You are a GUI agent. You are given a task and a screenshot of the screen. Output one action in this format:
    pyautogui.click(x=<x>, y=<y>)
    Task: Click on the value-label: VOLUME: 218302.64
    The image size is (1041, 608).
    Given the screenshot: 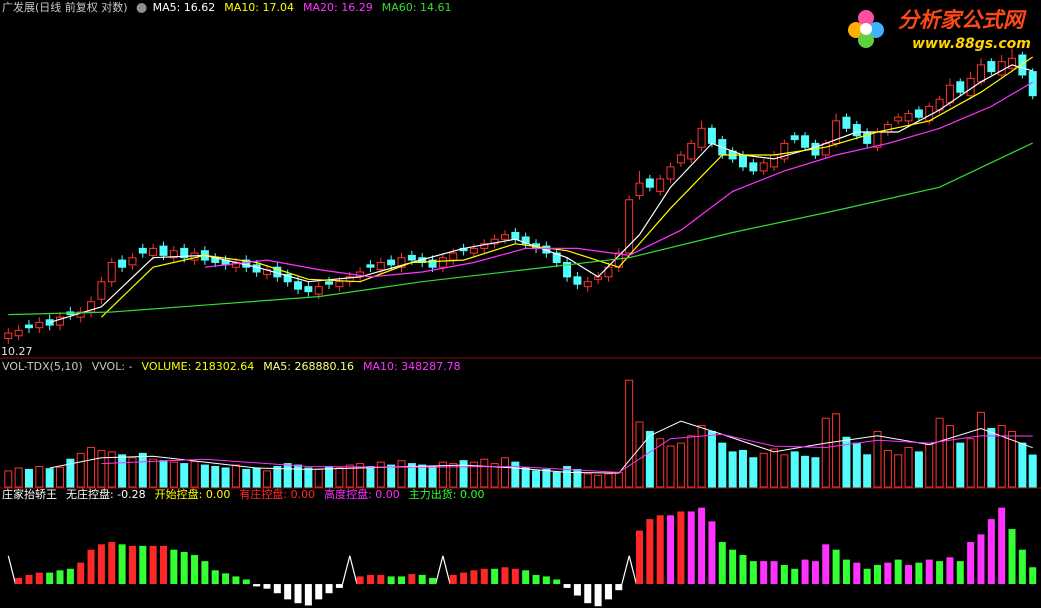 What is the action you would take?
    pyautogui.click(x=198, y=366)
    